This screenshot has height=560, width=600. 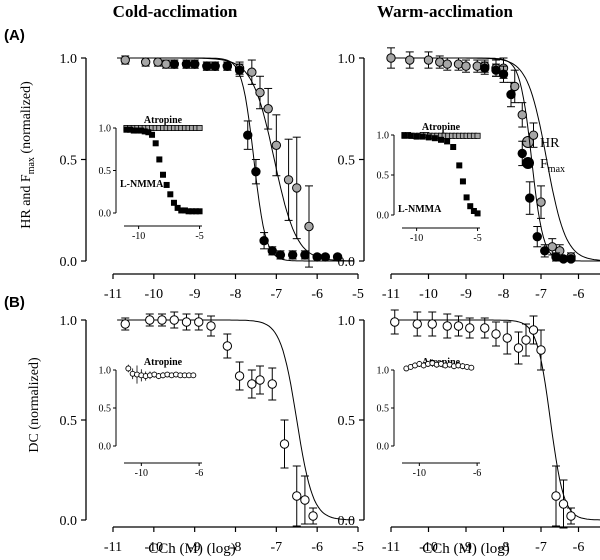 I want to click on inset-A-cold: 0.0 0.5 1.0 -10 -5 Atropine L-NMMA, so click(x=155, y=177).